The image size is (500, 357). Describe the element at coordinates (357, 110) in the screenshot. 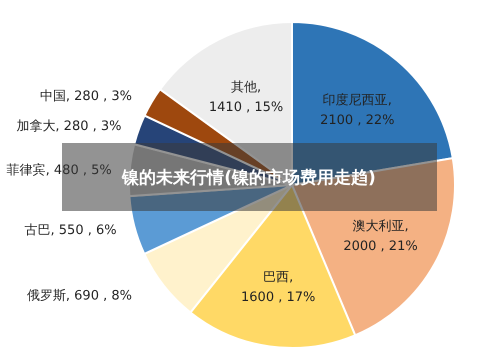

I see `slice-label: 印度尼西亚, 2100 , 22%` at that location.